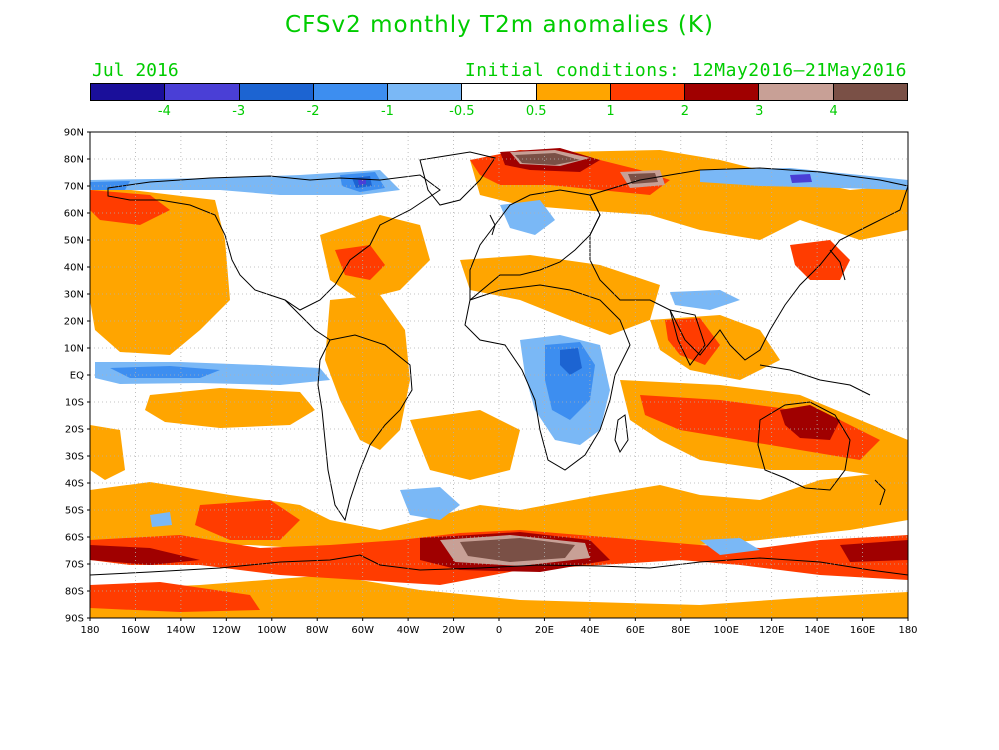  Describe the element at coordinates (247, 520) in the screenshot. I see `anomaly-southeast-pacific` at that location.